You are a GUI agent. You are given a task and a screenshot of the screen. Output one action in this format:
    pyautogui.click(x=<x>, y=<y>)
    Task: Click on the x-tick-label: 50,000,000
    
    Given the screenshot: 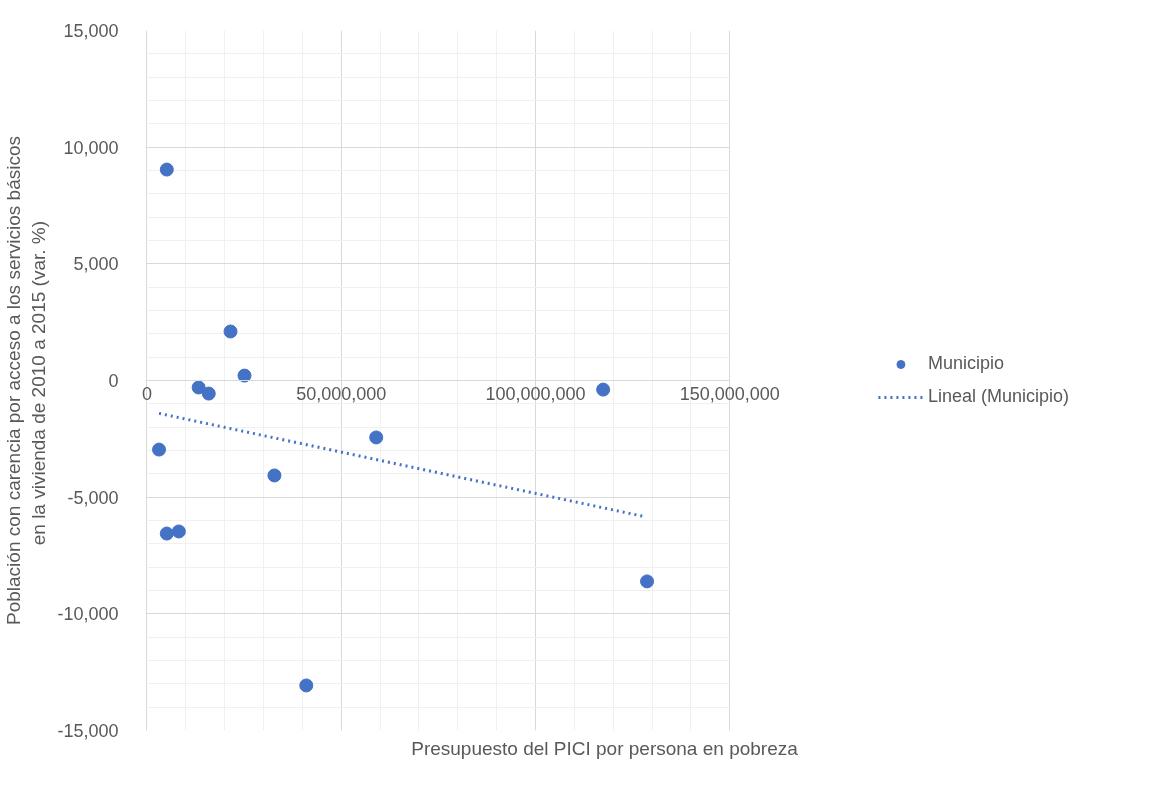 What is the action you would take?
    pyautogui.click(x=341, y=393)
    